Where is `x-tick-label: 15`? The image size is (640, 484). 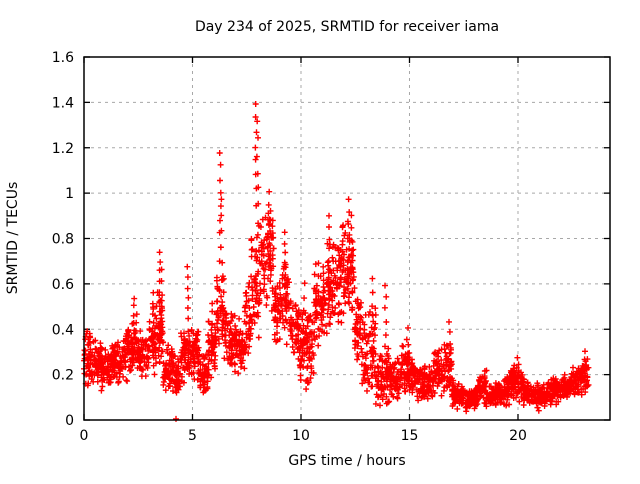
x-tick-label: 15 is located at coordinates (410, 436).